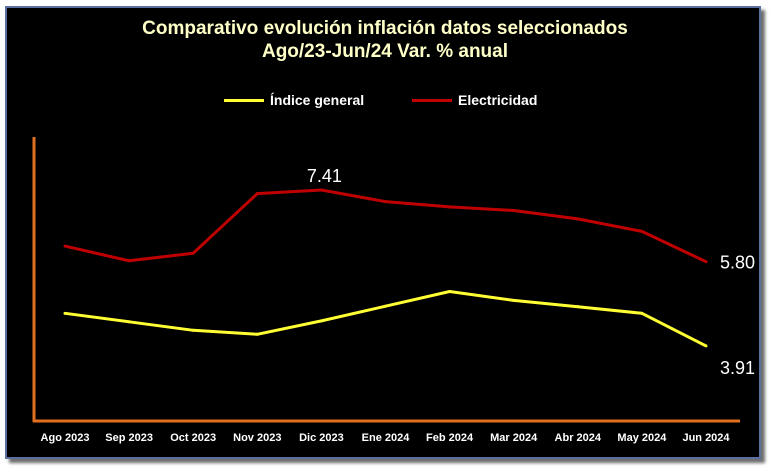 Image resolution: width=770 pixels, height=470 pixels. I want to click on x-tick-label: Nov 2023, so click(257, 438).